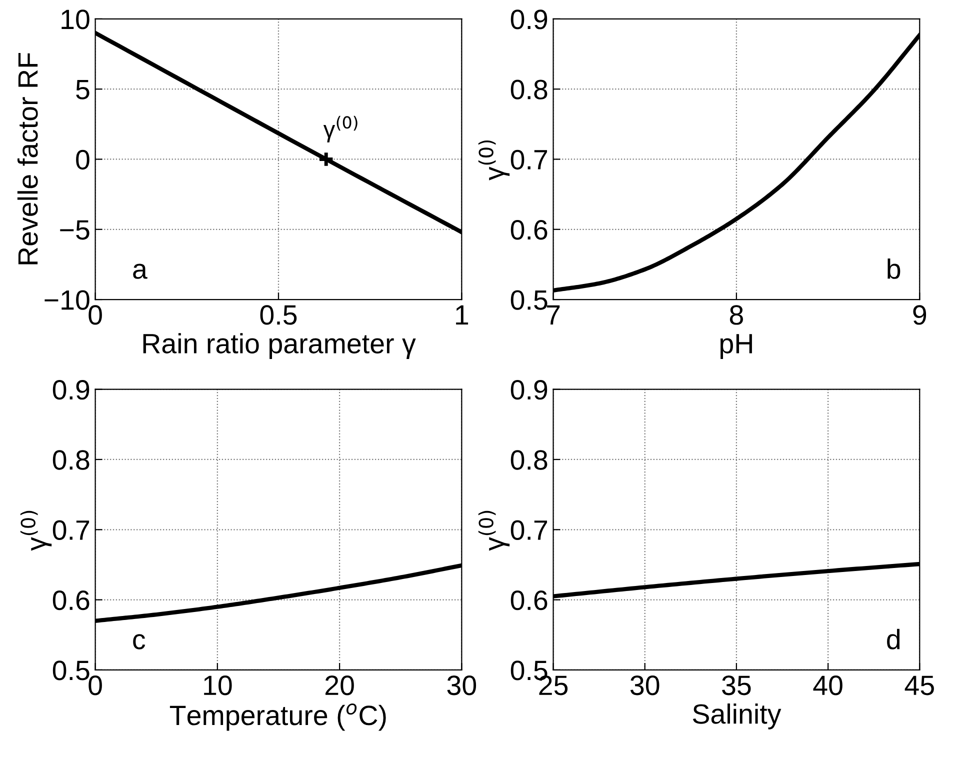  What do you see at coordinates (76, 20) in the screenshot?
I see `y-tick-label: 10` at bounding box center [76, 20].